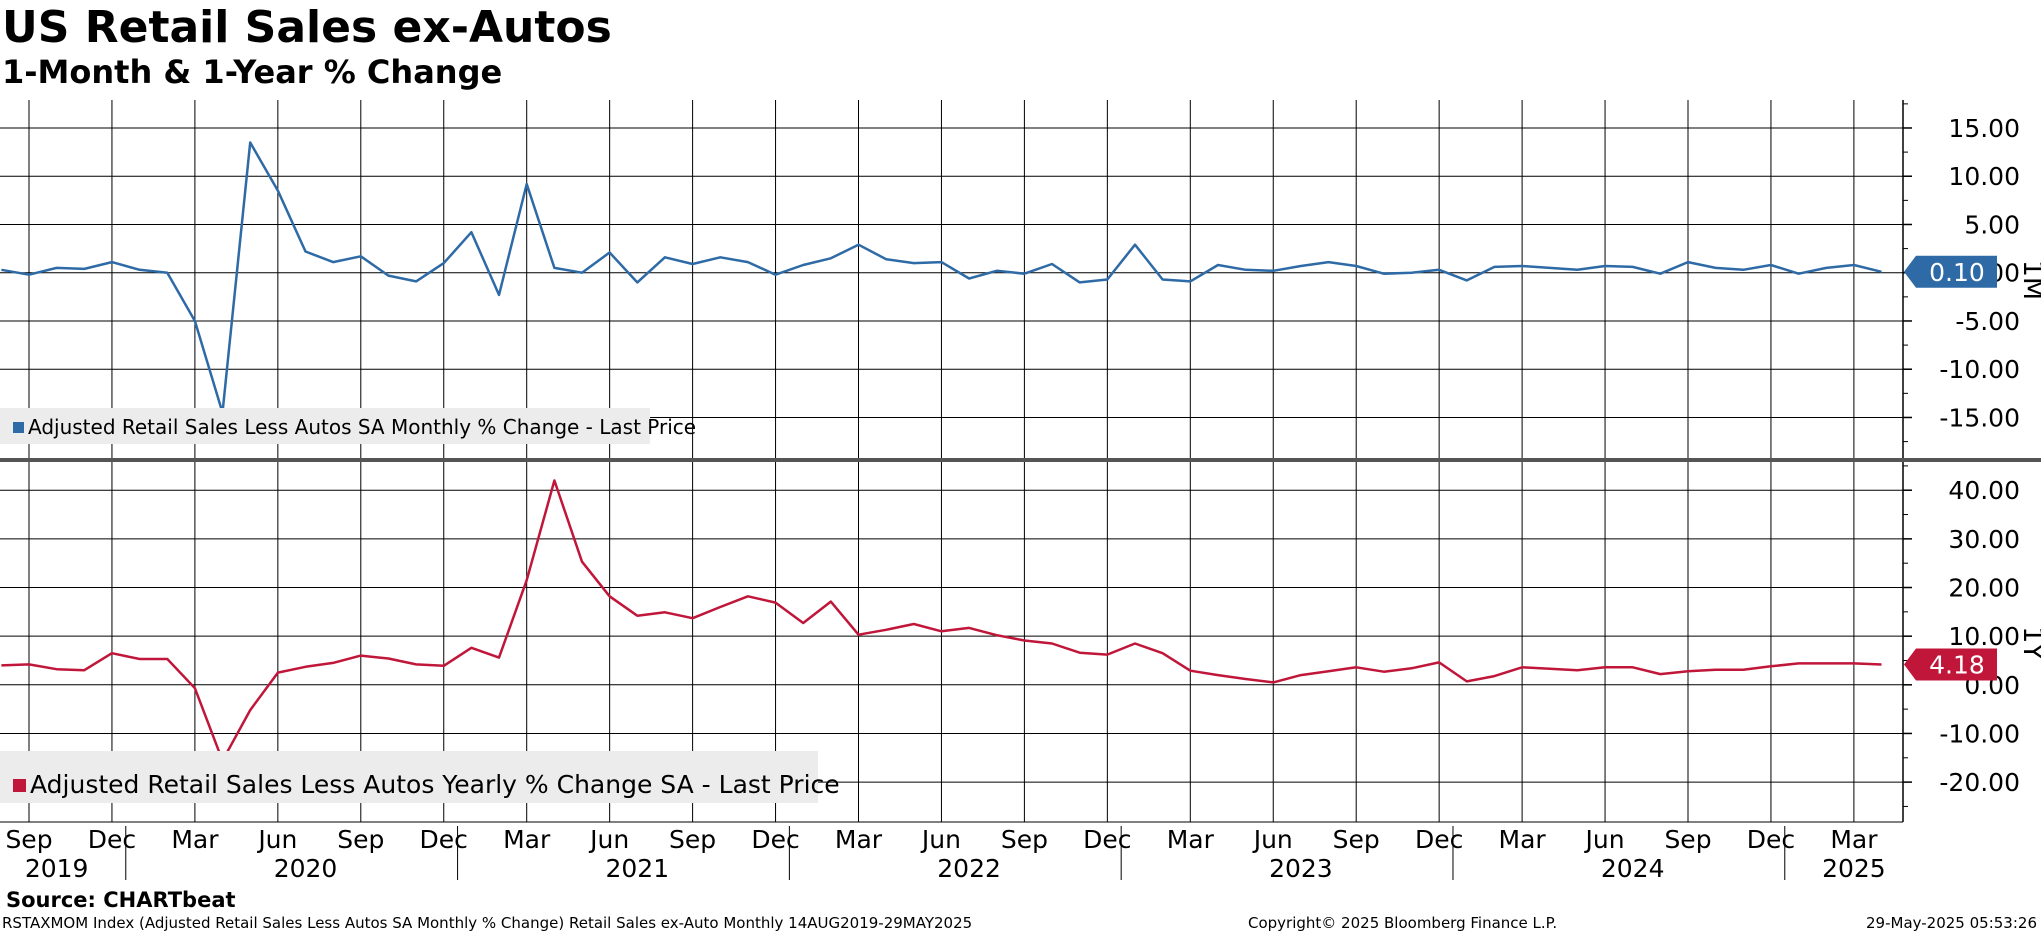 Image resolution: width=2041 pixels, height=936 pixels. I want to click on x-tick-label-year: 2023, so click(1301, 868).